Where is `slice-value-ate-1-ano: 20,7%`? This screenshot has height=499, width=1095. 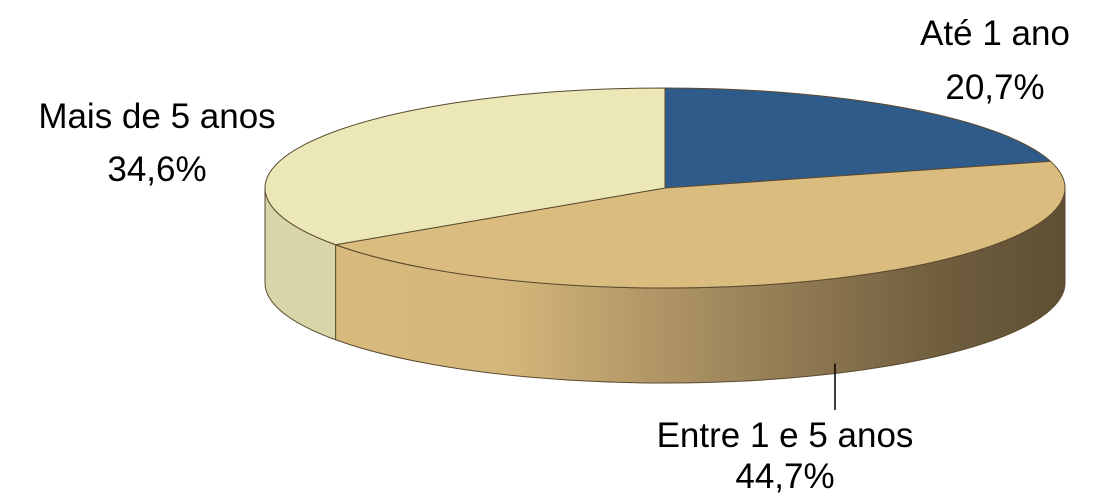
slice-value-ate-1-ano: 20,7% is located at coordinates (994, 87).